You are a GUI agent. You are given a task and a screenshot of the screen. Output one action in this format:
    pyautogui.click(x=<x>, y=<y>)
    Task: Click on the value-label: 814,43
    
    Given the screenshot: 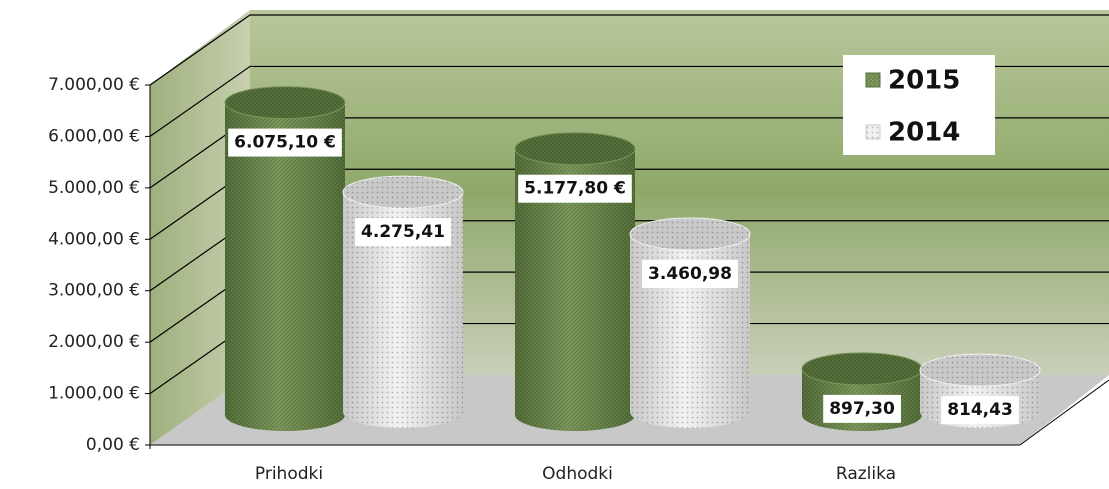 What is the action you would take?
    pyautogui.click(x=980, y=410)
    